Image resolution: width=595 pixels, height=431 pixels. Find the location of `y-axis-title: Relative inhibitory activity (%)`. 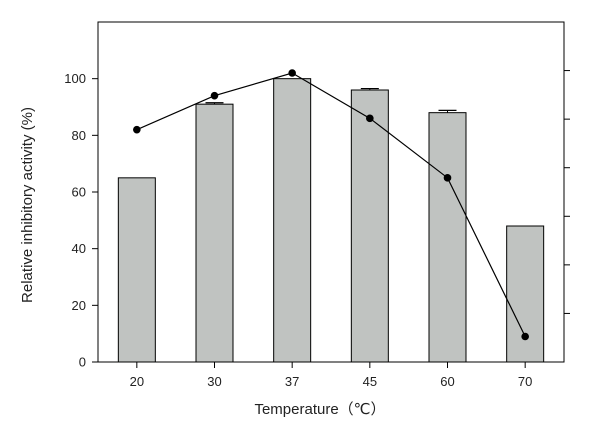

y-axis-title: Relative inhibitory activity (%) is located at coordinates (27, 205).